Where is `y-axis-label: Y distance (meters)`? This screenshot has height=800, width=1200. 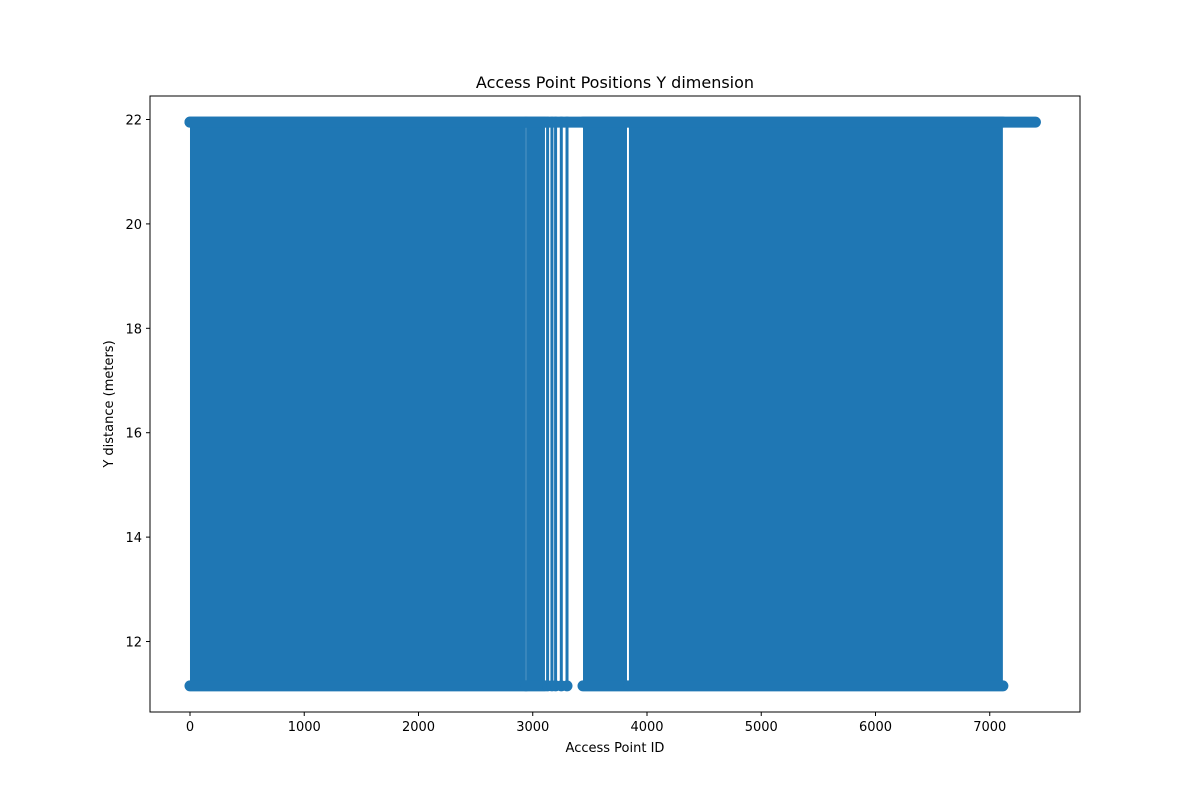
y-axis-label: Y distance (meters) is located at coordinates (109, 404).